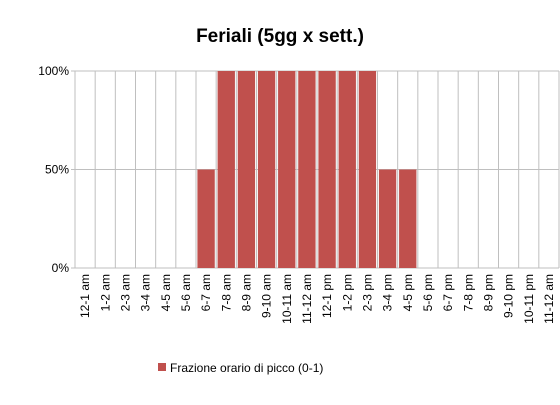 The height and width of the screenshot is (405, 560). What do you see at coordinates (347, 292) in the screenshot?
I see `x-tick-label: 1-2 pm` at bounding box center [347, 292].